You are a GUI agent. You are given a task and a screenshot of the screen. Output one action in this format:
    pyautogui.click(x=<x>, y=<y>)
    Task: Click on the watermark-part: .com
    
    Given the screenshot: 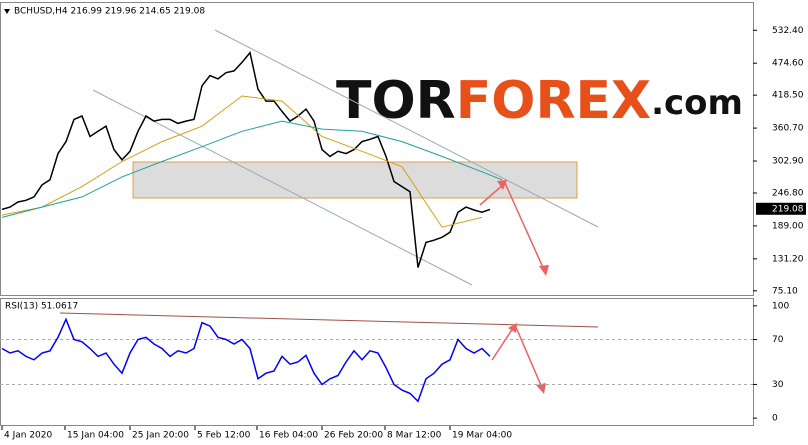 What is the action you would take?
    pyautogui.click(x=697, y=103)
    